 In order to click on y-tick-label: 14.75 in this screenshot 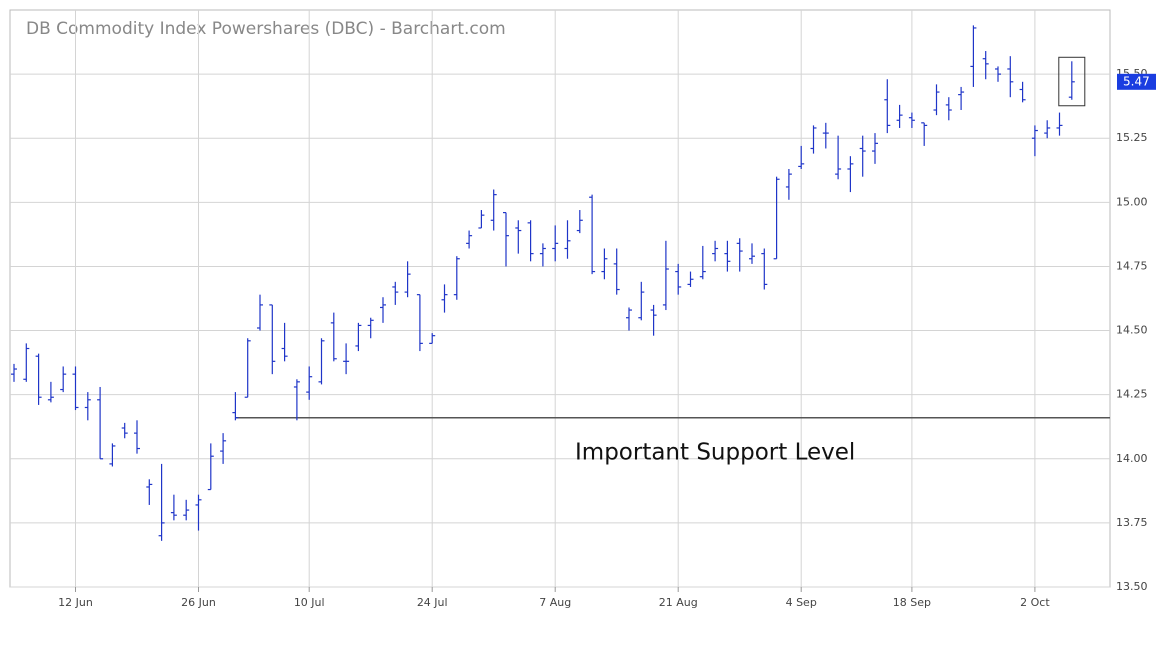, I will do `click(1132, 265)`.